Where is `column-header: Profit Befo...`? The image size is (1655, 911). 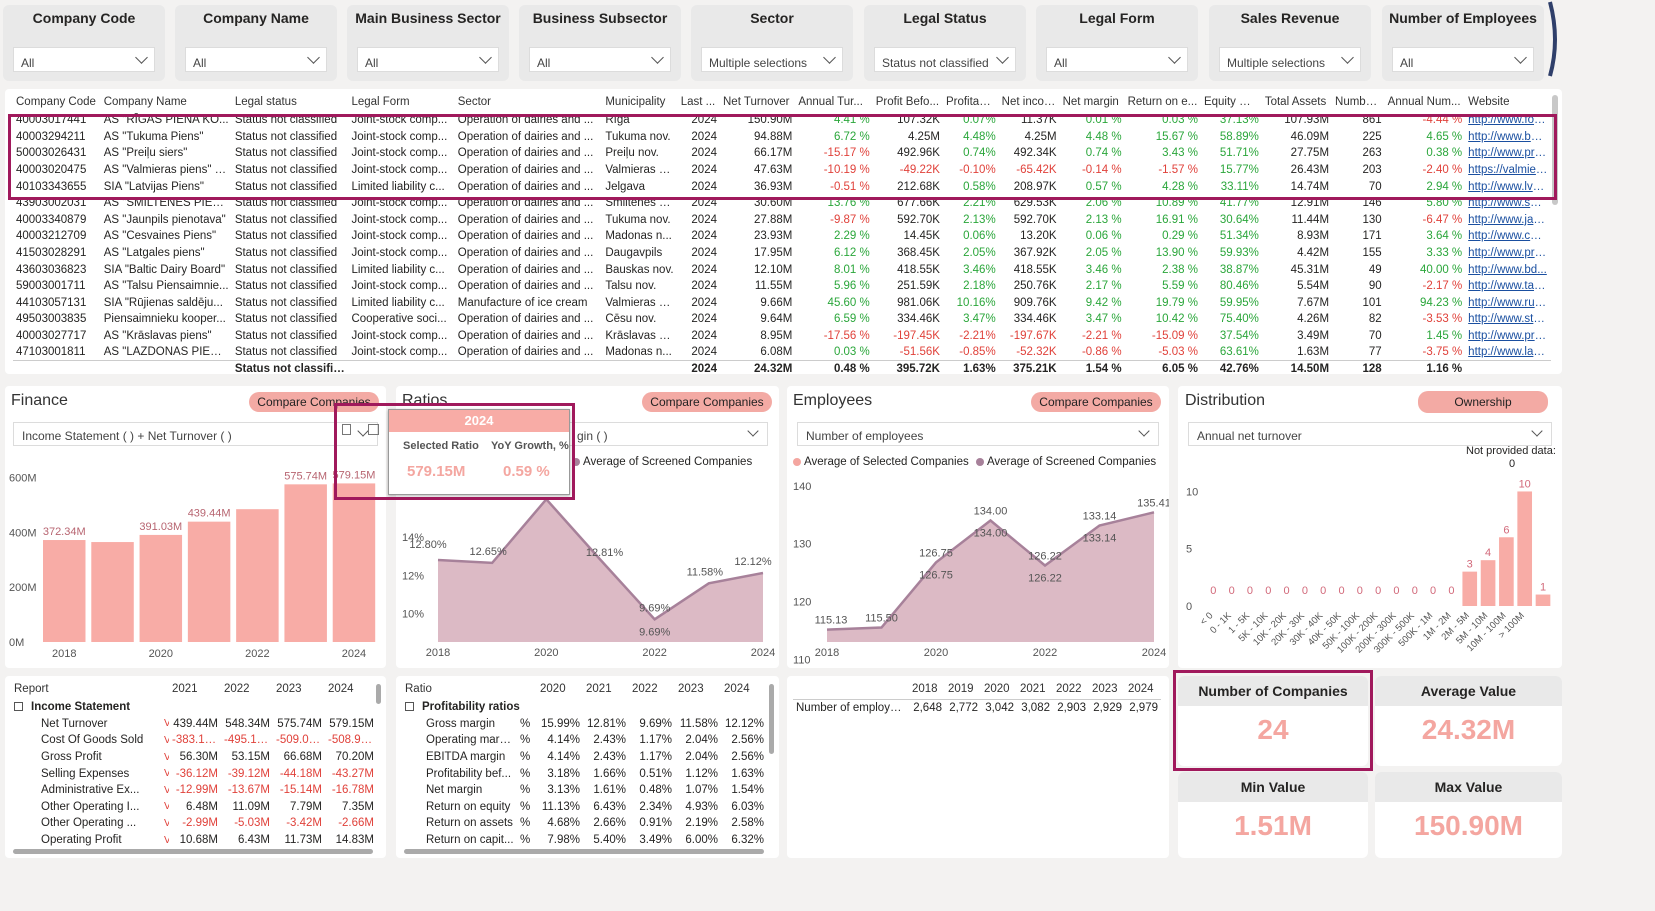
column-header: Profit Befo... is located at coordinates (907, 102).